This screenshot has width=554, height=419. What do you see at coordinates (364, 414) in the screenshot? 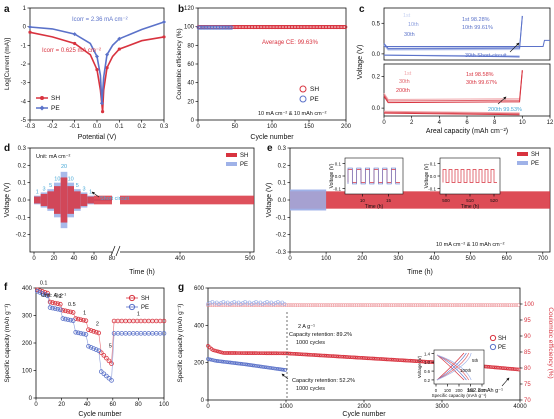
I see `x-axis-title-g: Cycle number` at bounding box center [364, 414].